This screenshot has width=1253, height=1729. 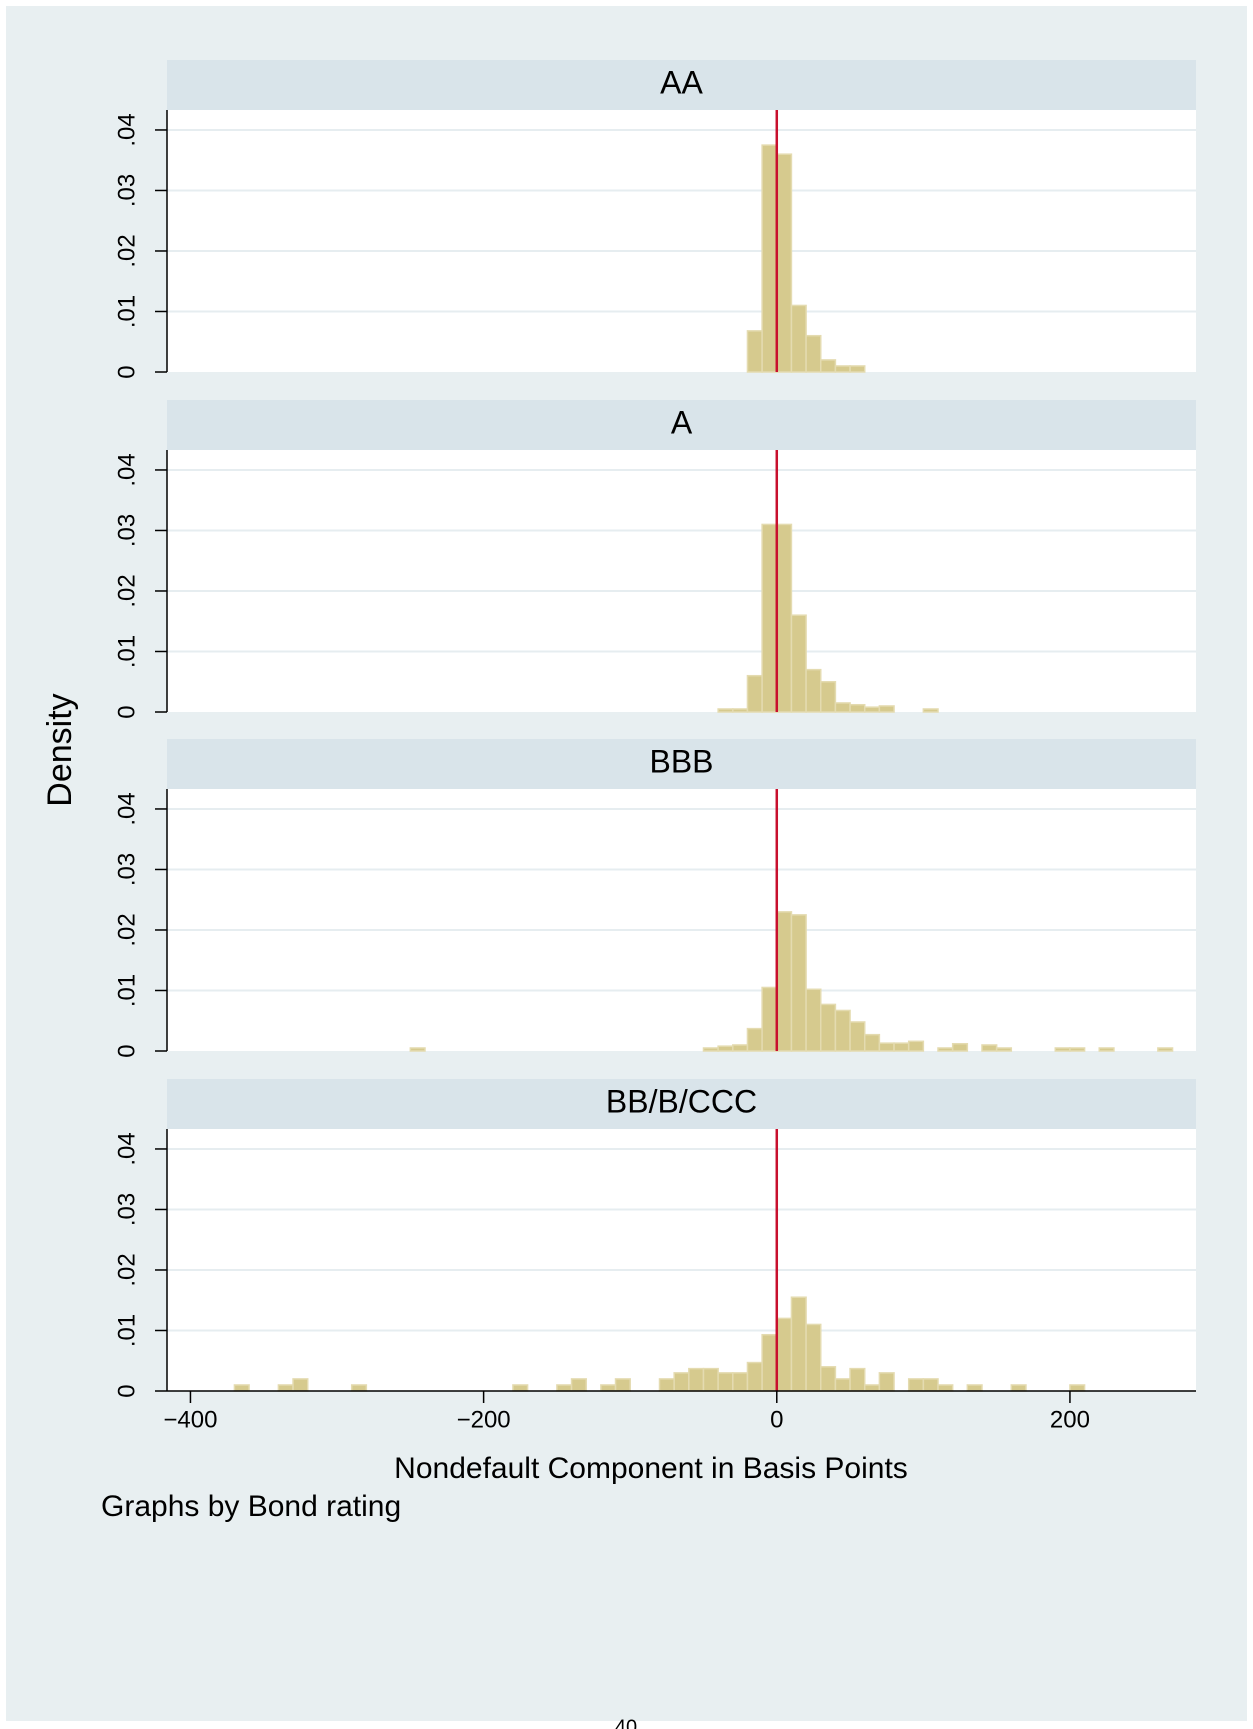 What do you see at coordinates (626, 1722) in the screenshot?
I see `page-number: 40` at bounding box center [626, 1722].